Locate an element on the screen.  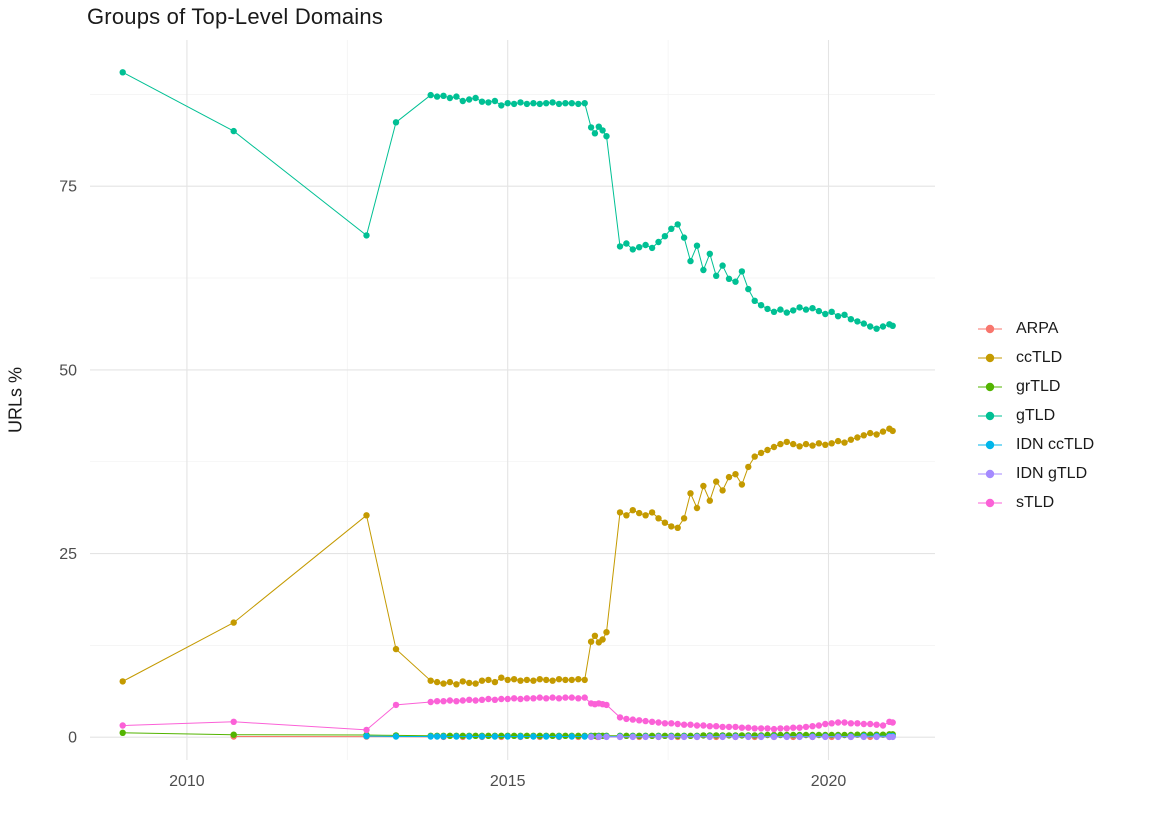
x-tick-label: 2020 is located at coordinates (829, 781).